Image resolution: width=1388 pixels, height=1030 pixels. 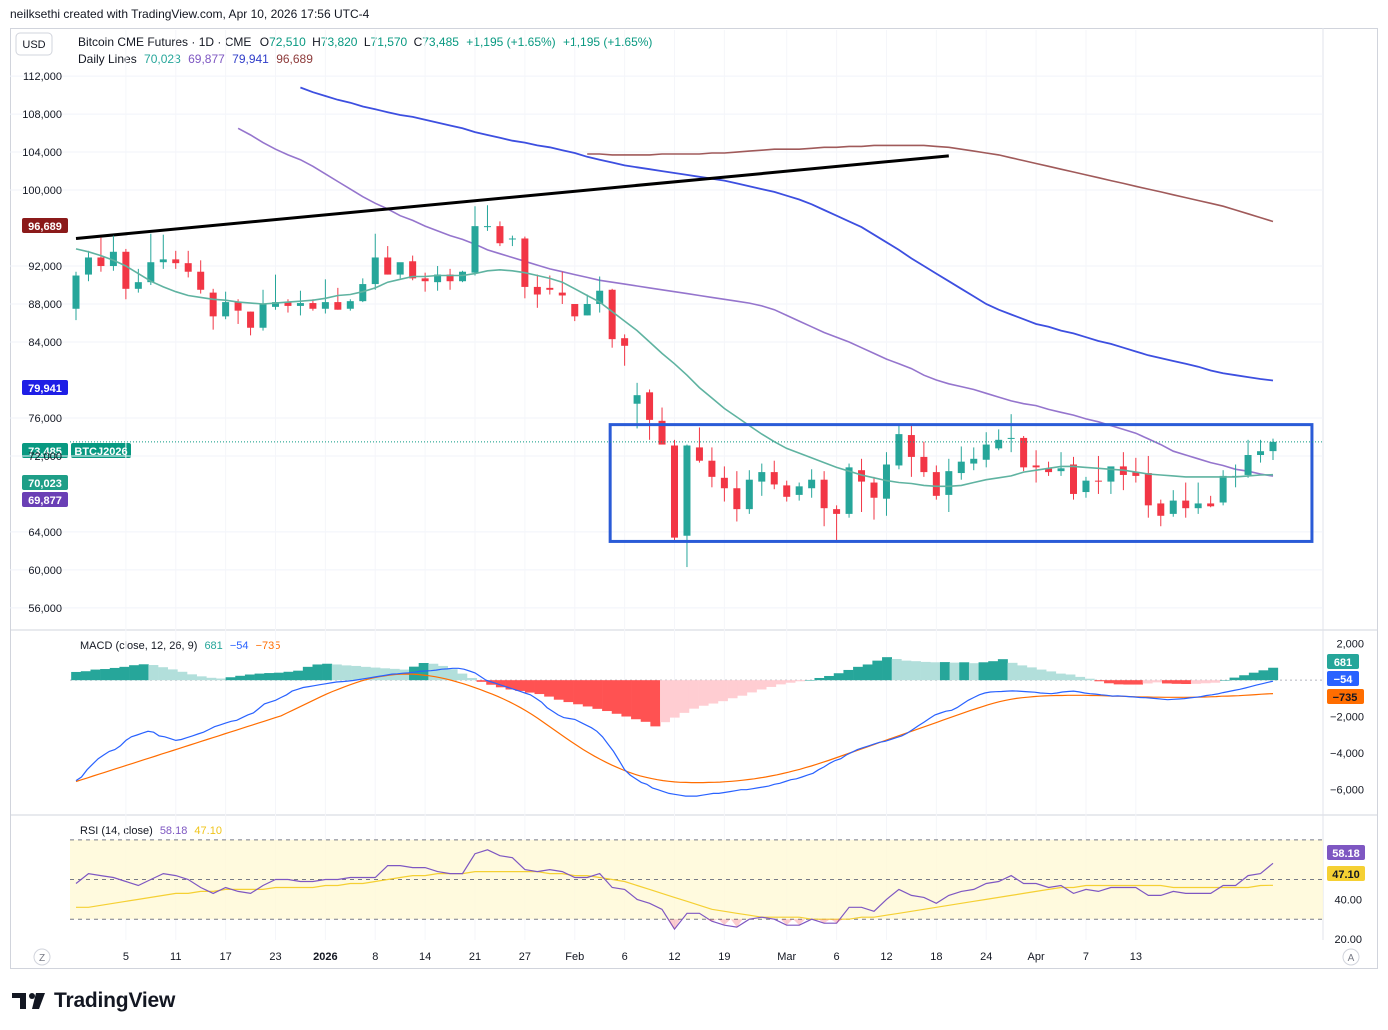 I want to click on legend-symbol: Bitcoin CME Futures · 1D · CME, so click(x=164, y=42).